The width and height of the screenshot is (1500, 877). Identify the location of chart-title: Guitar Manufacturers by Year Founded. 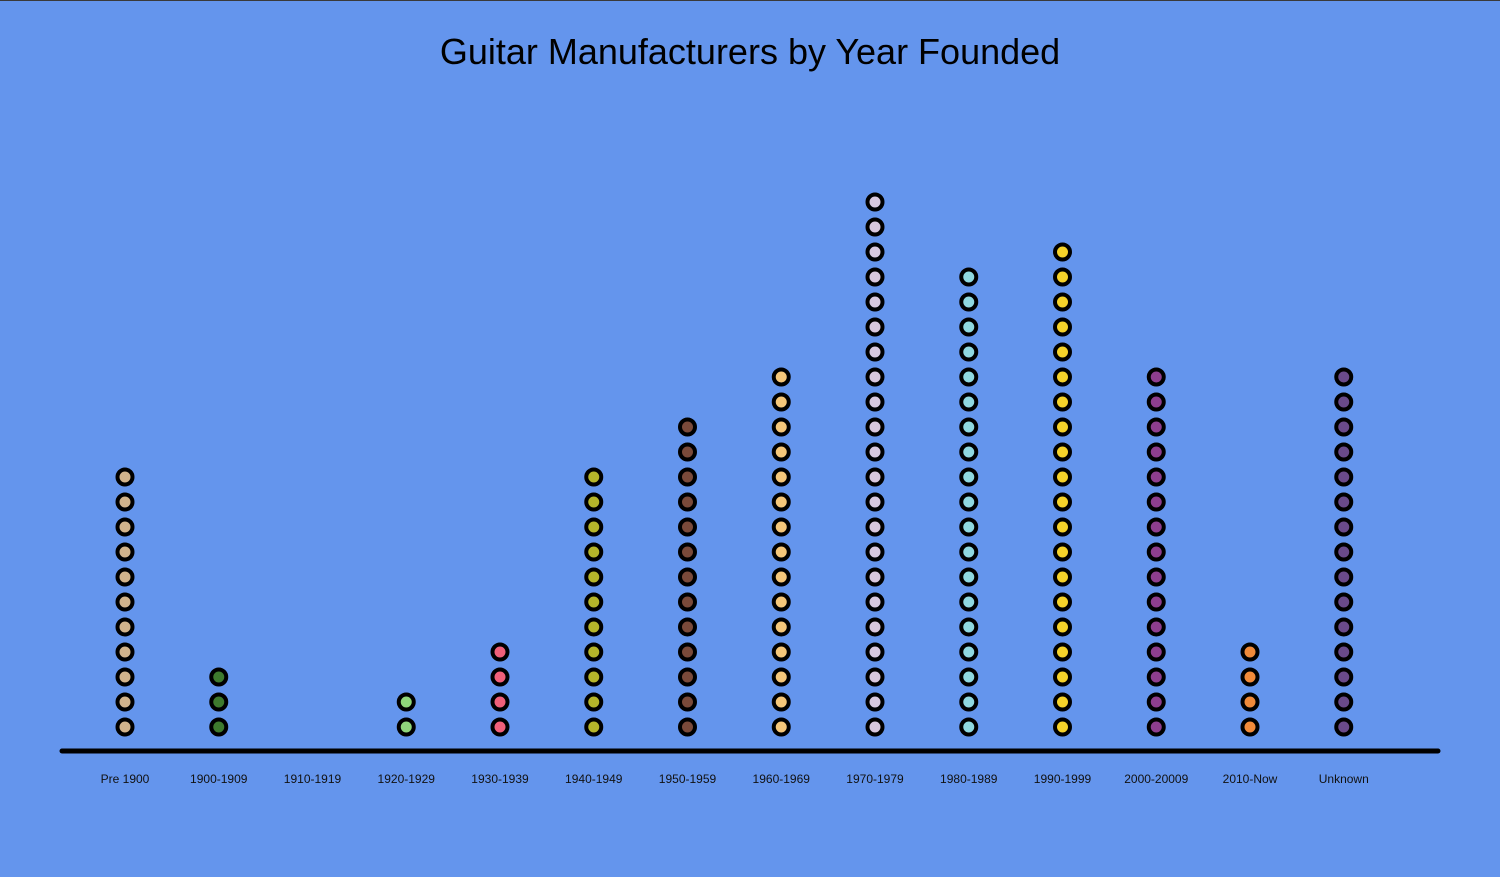
(750, 51).